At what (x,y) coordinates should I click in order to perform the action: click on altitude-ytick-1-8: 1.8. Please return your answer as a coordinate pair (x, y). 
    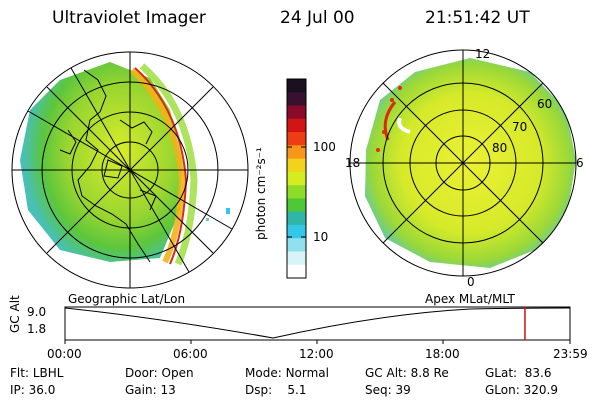
    Looking at the image, I should click on (37, 329).